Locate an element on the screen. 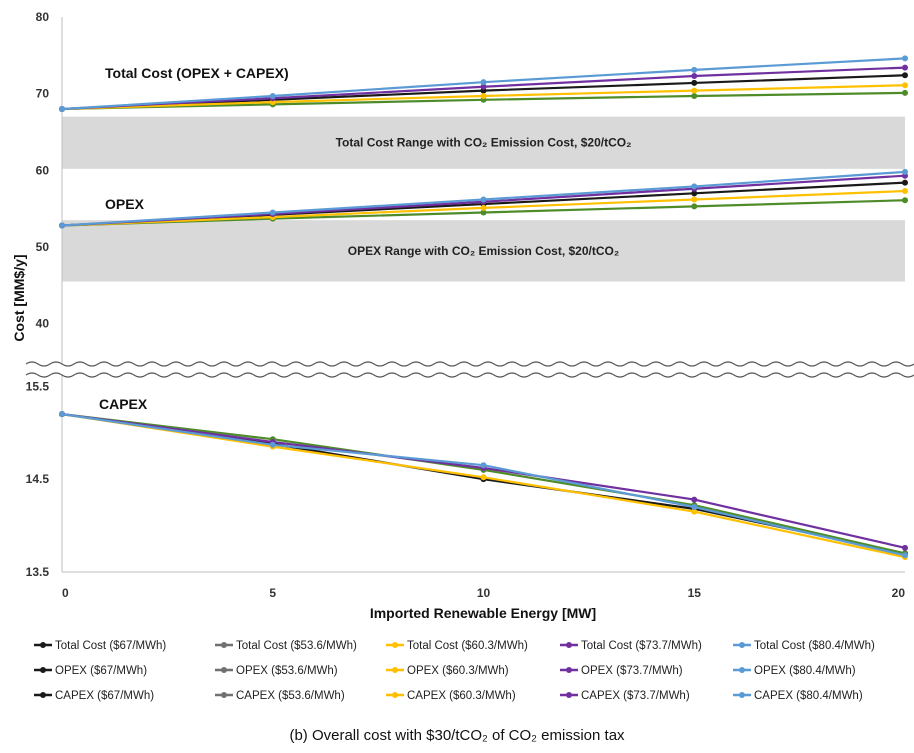  legend-label: Total Cost ($80.4/MWh) is located at coordinates (814, 646).